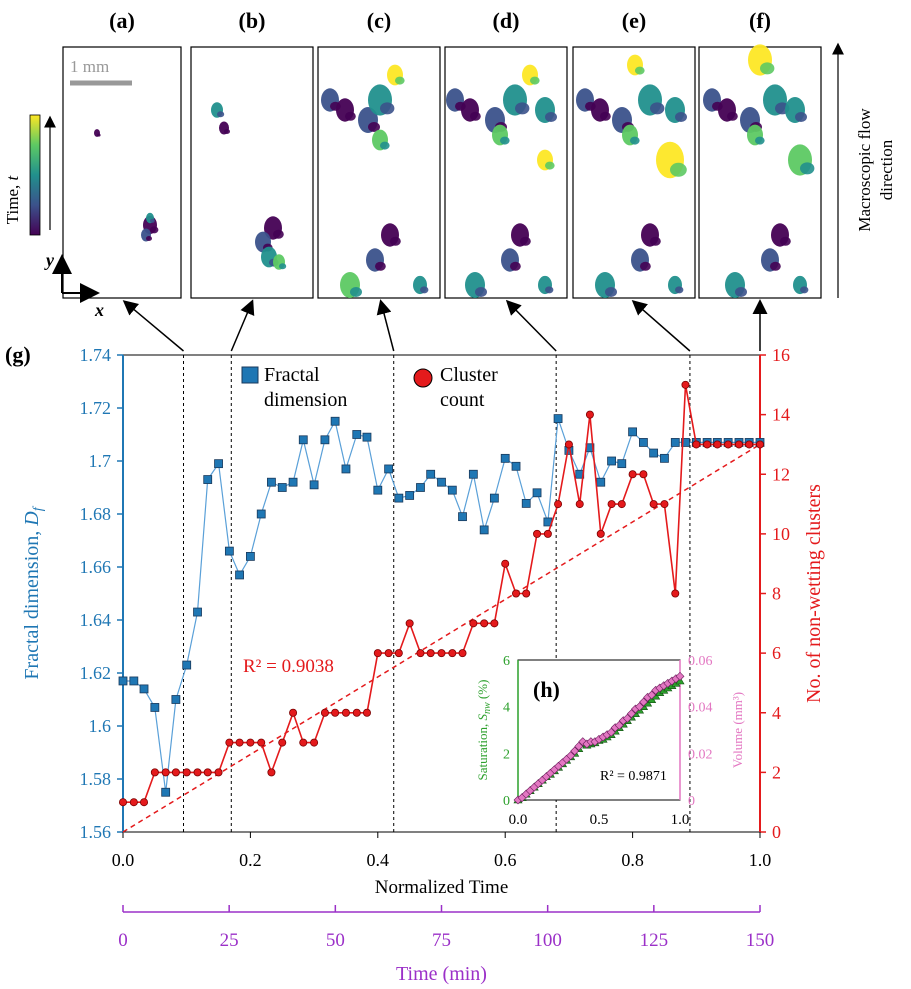 Image resolution: width=911 pixels, height=989 pixels. What do you see at coordinates (250, 375) in the screenshot?
I see `legend-marker-fractal` at bounding box center [250, 375].